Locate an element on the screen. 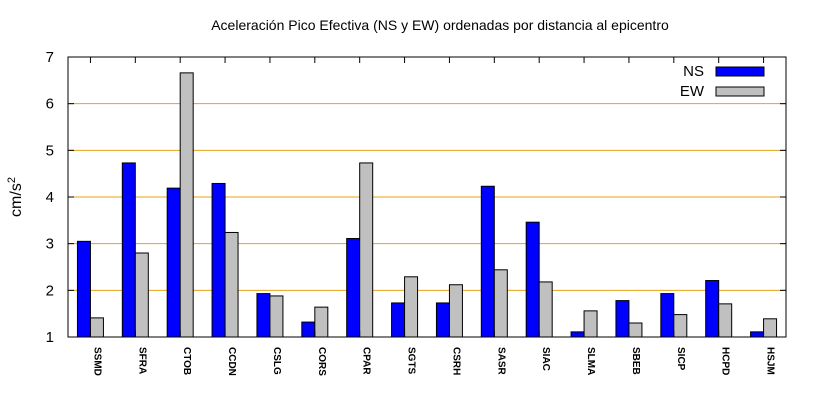 The image size is (820, 400). x-tick-label: HCPD is located at coordinates (725, 361).